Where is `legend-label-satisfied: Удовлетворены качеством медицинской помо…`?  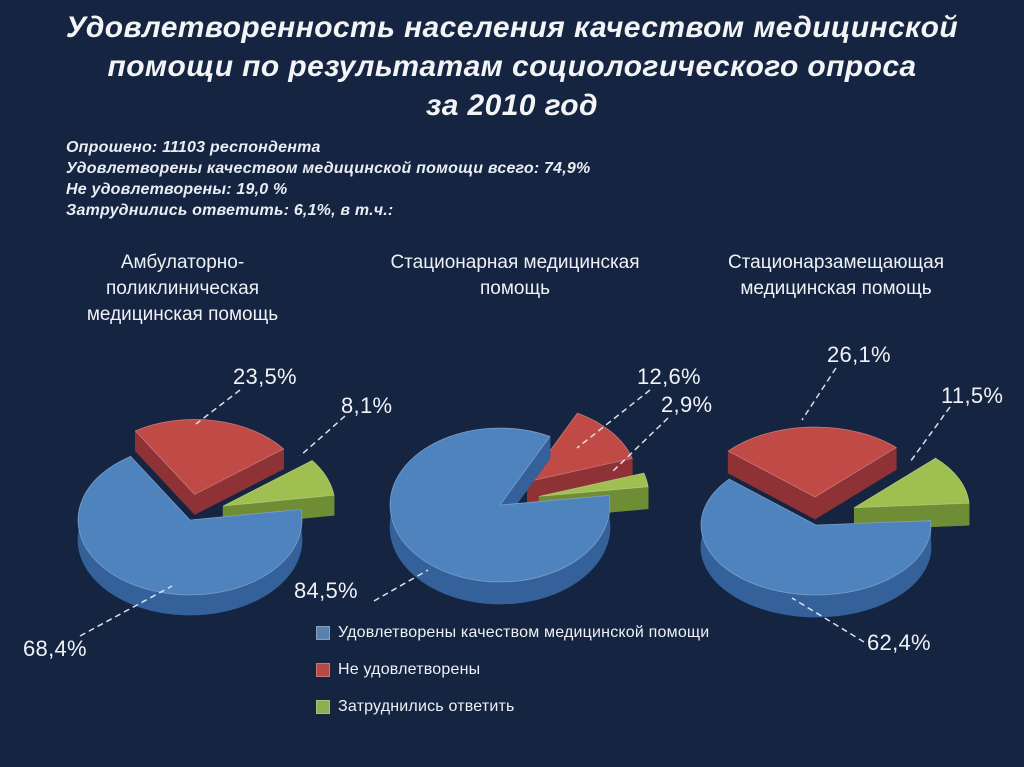
legend-label-satisfied: Удовлетворены качеством медицинской помо… is located at coordinates (524, 632).